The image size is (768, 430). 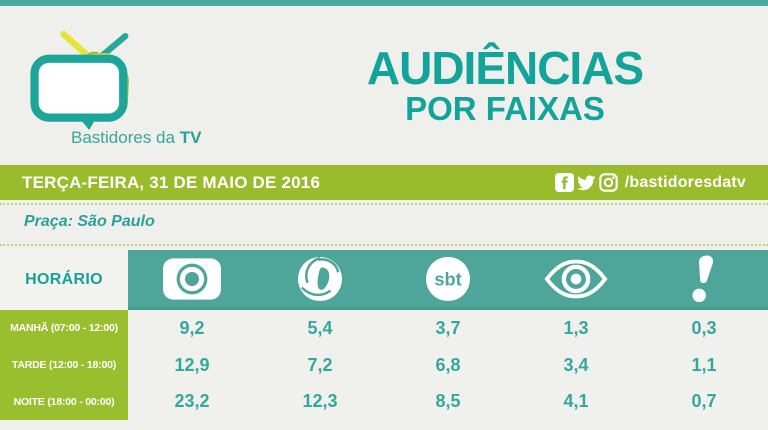 I want to click on channel-globo, so click(x=192, y=278).